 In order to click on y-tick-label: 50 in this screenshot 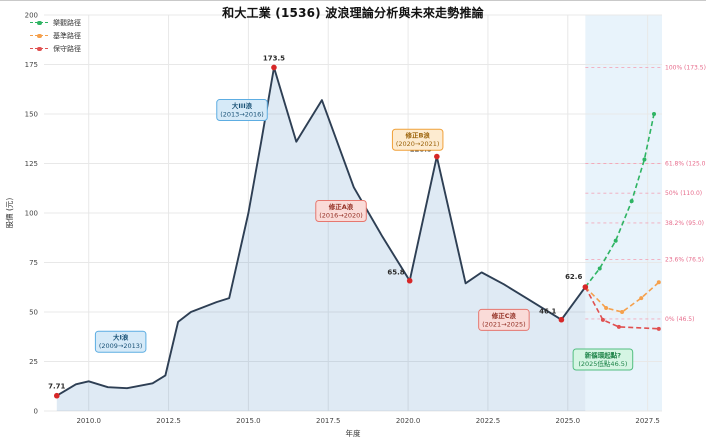, I will do `click(33, 313)`.